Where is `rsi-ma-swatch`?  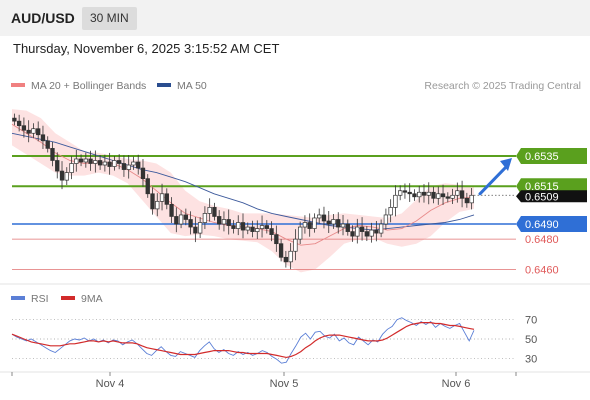
rsi-ma-swatch is located at coordinates (68, 298).